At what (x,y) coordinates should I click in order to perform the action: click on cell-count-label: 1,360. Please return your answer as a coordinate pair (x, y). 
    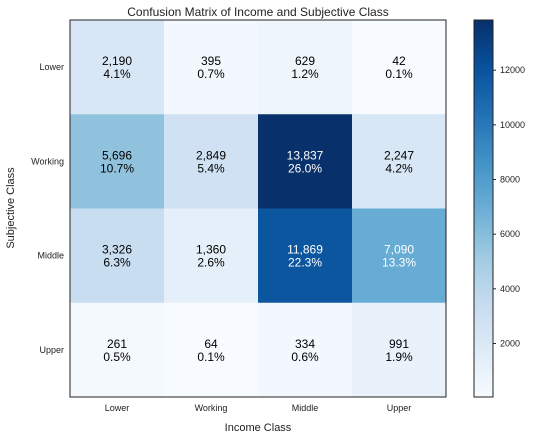
    Looking at the image, I should click on (211, 250).